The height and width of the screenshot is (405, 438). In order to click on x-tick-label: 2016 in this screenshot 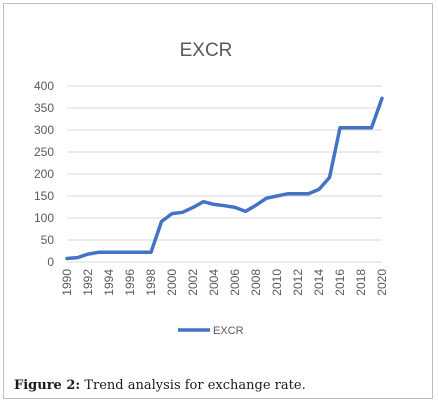, I will do `click(340, 282)`.